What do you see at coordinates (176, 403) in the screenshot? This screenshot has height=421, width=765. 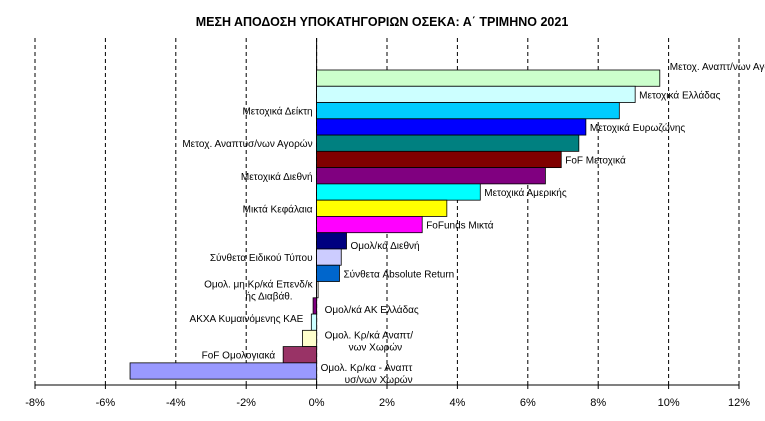 I see `x-tick-label: -4%` at bounding box center [176, 403].